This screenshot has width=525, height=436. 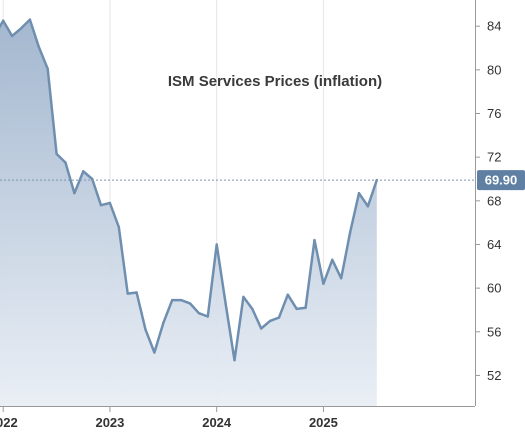 I want to click on x-tick-label-2024: 2024, so click(x=217, y=422).